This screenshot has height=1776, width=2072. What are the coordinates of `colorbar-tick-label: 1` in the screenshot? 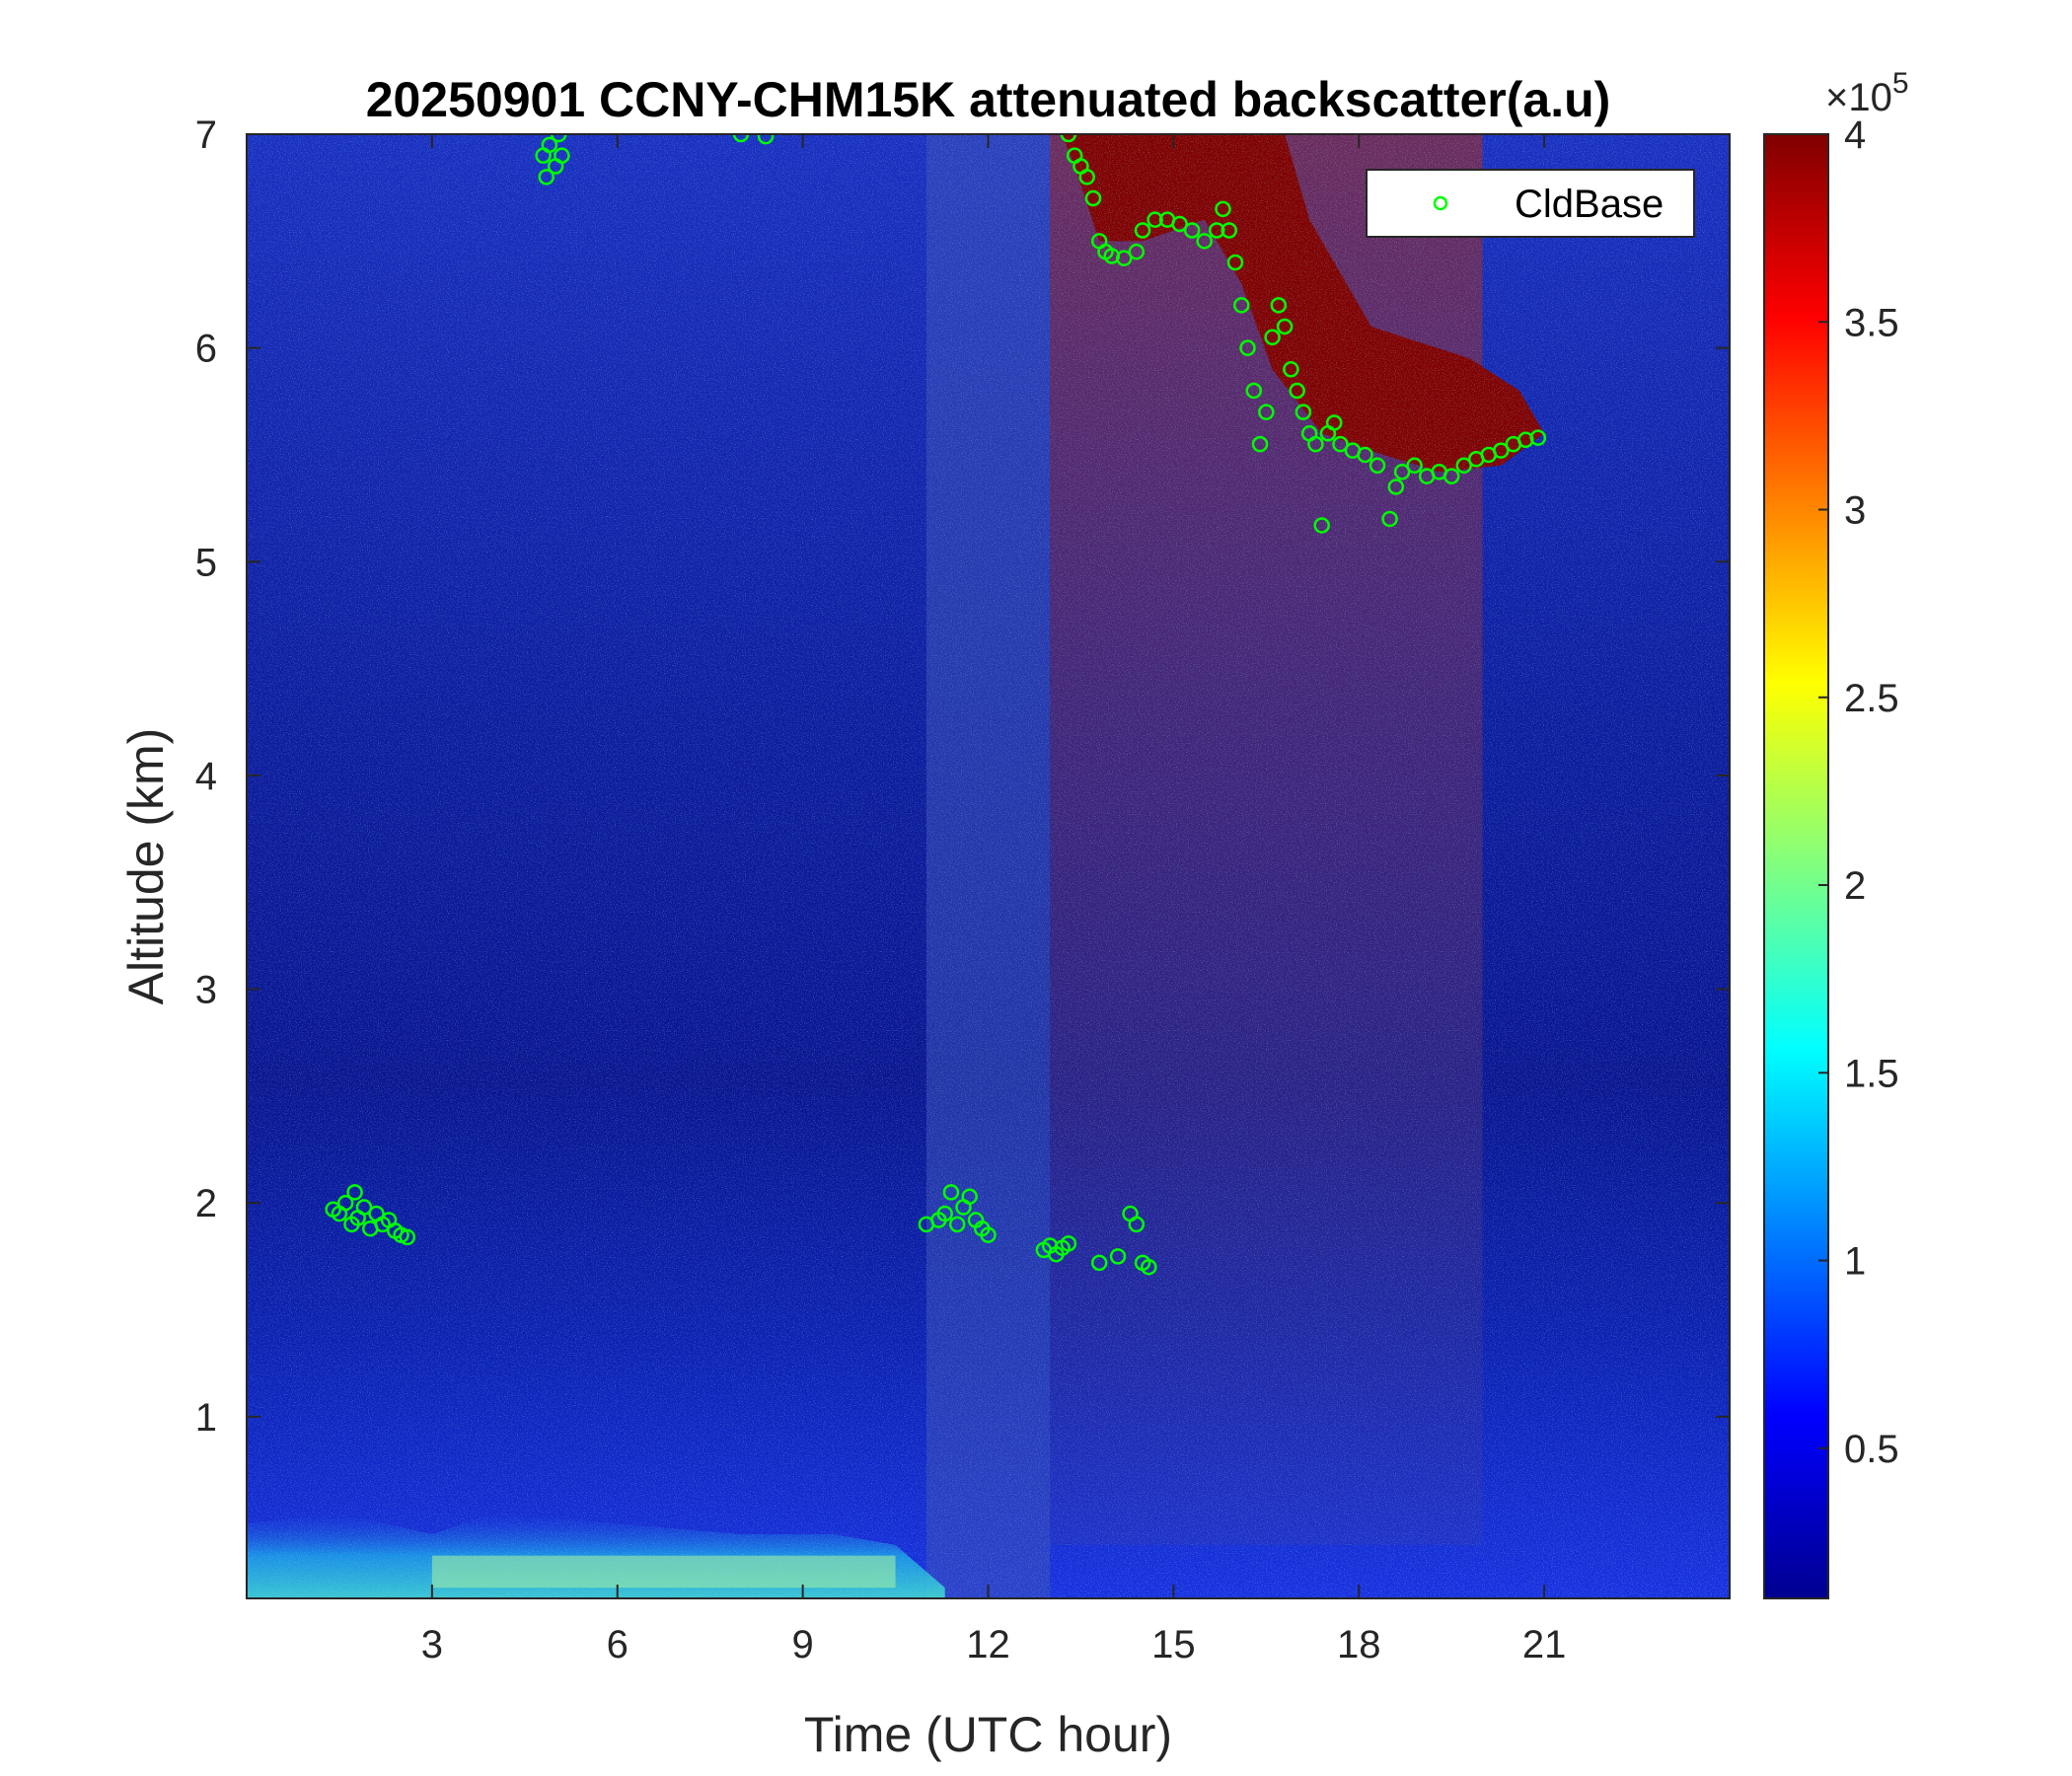 It's located at (1855, 1262).